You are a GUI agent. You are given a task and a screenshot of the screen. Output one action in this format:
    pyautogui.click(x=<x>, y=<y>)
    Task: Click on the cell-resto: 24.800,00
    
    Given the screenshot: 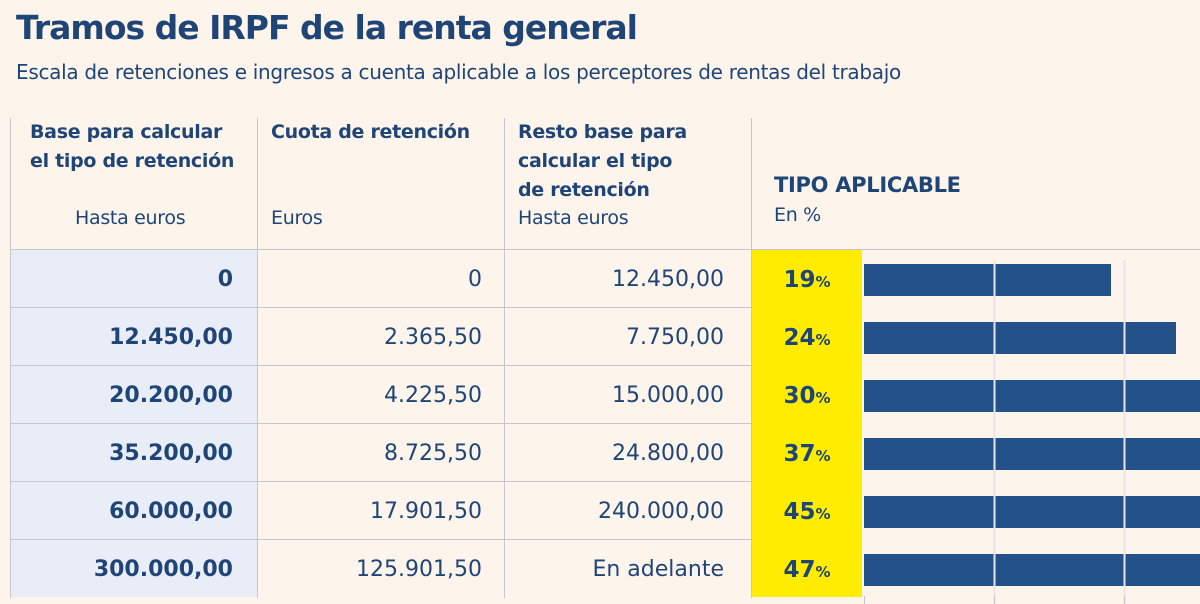 What is the action you would take?
    pyautogui.click(x=668, y=453)
    